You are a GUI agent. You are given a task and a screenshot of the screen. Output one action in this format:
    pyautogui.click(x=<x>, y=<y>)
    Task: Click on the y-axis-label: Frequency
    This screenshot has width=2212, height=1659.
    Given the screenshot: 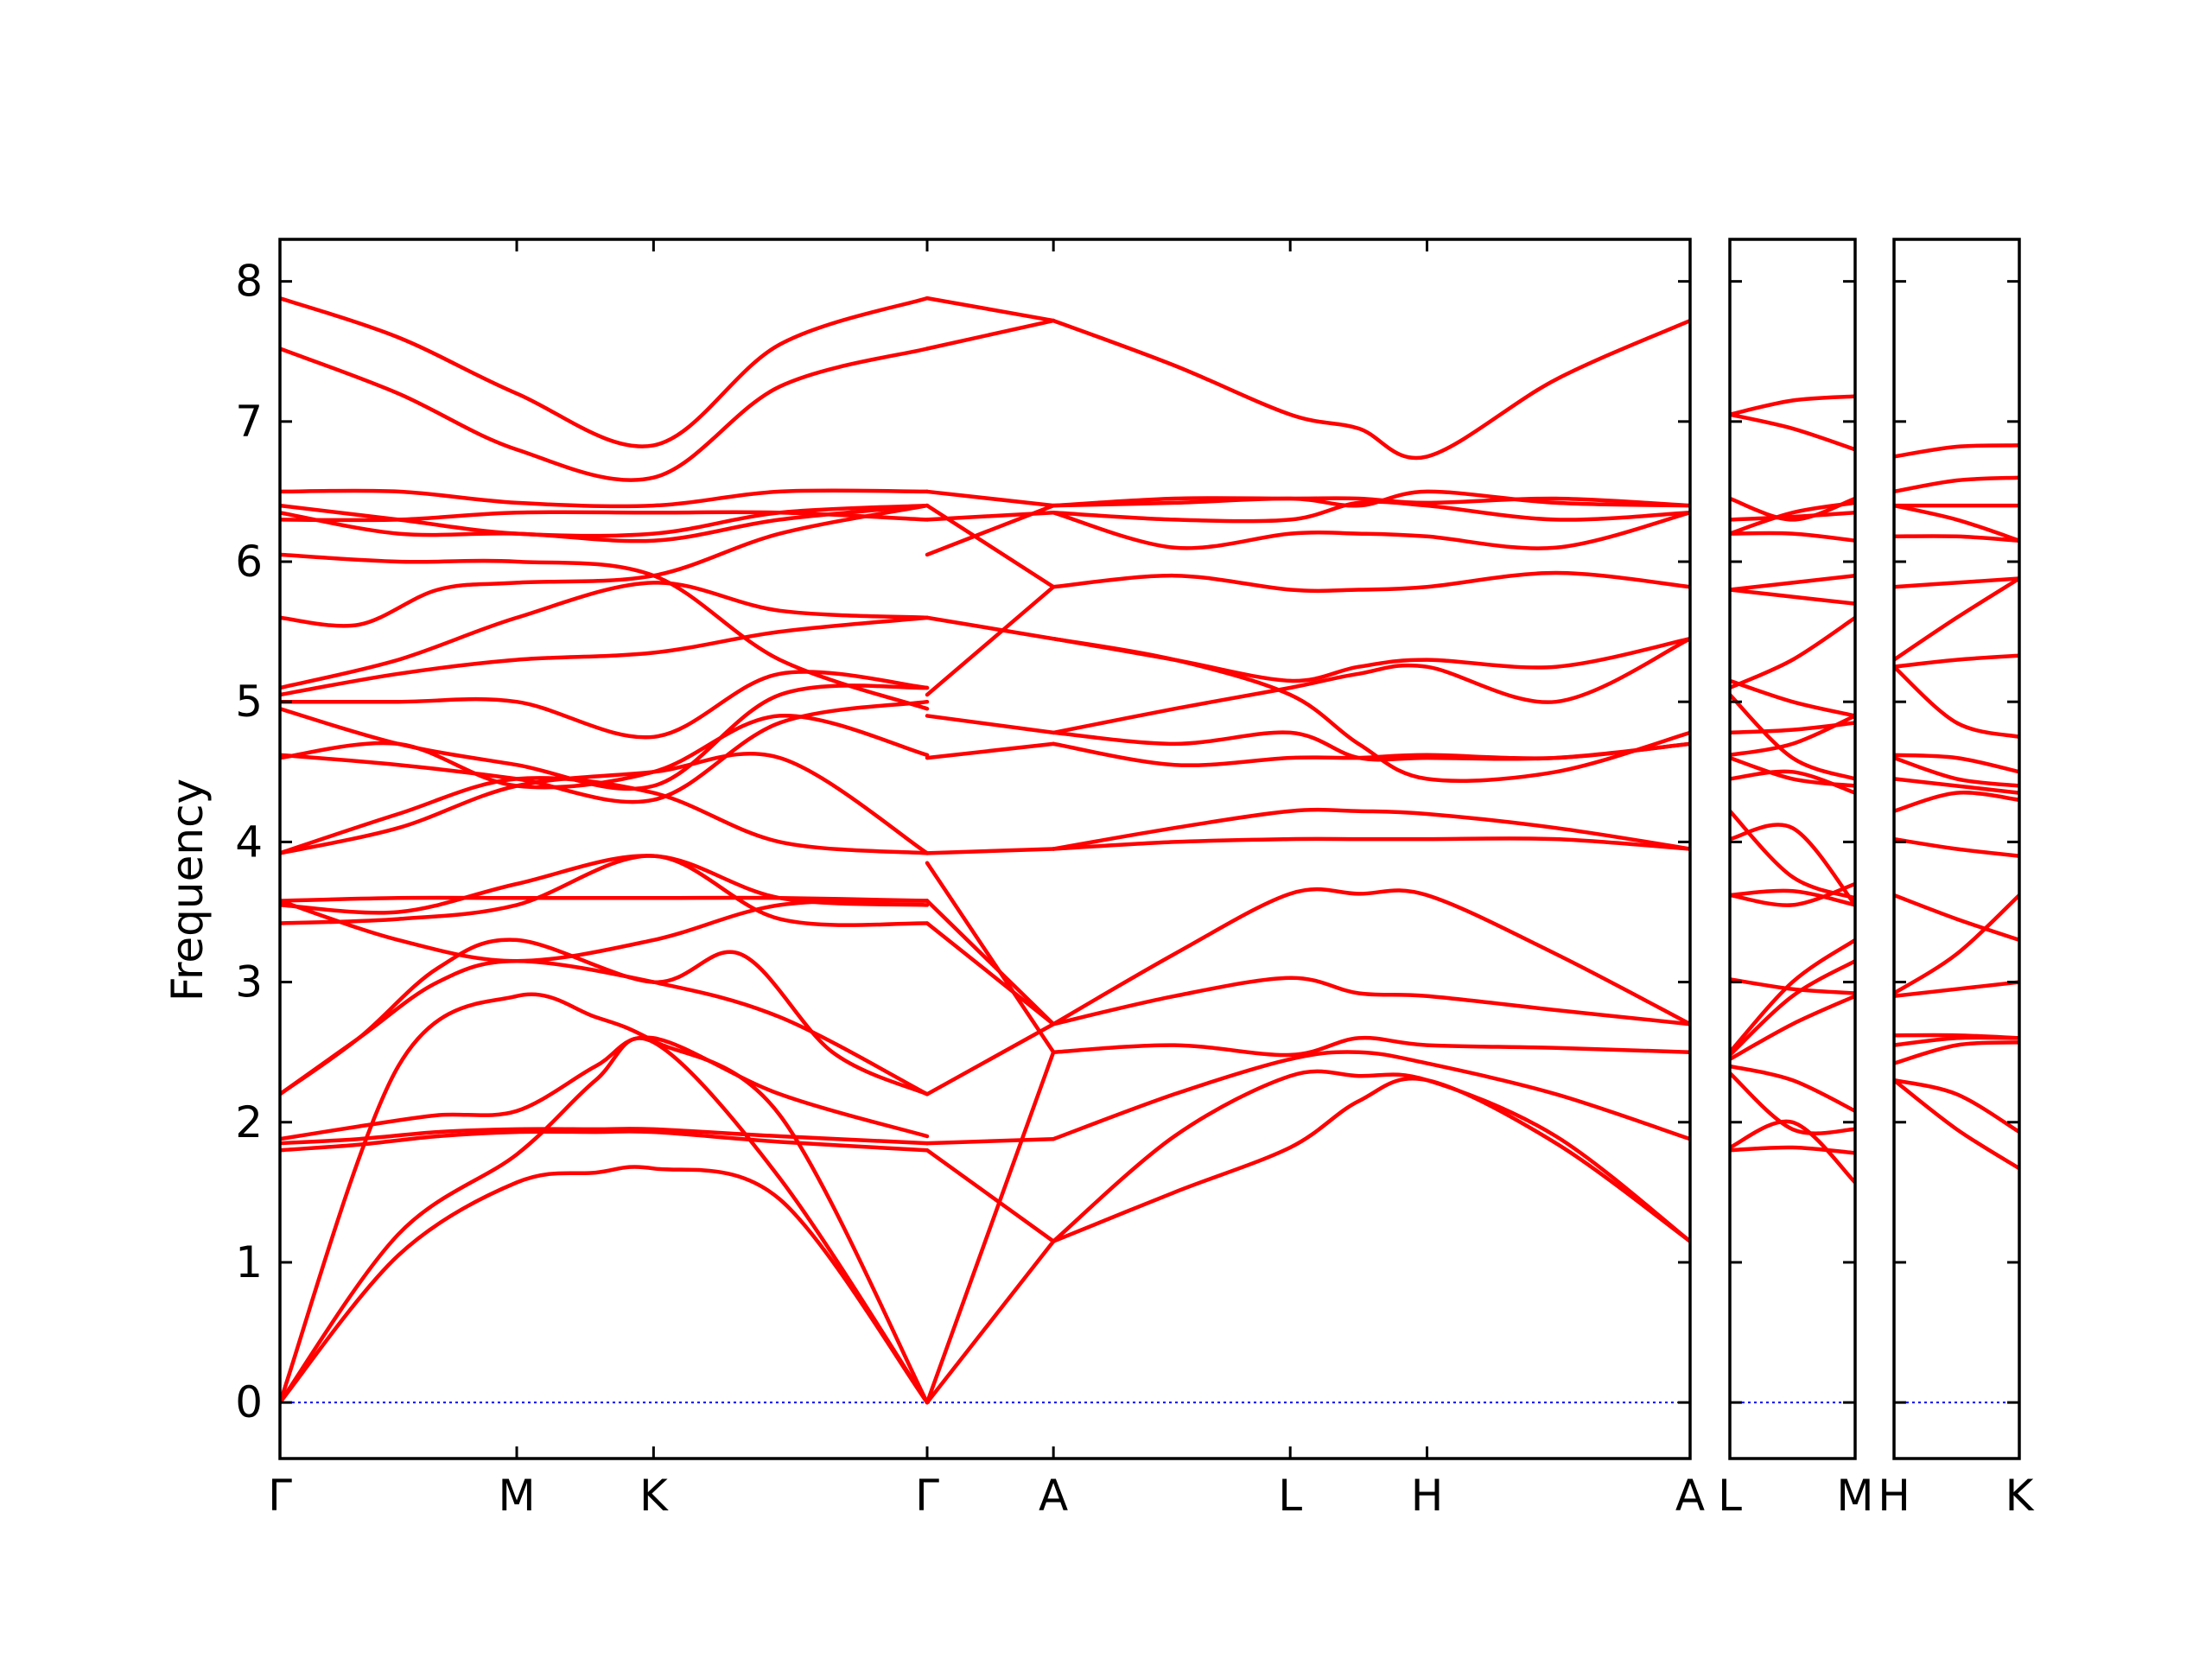 What is the action you would take?
    pyautogui.click(x=187, y=890)
    